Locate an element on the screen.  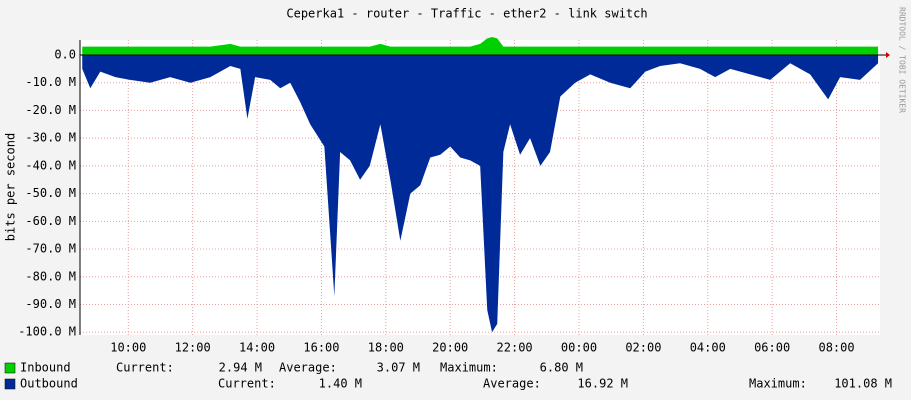
watermark: RRDTOOL / TOBI OETIKER is located at coordinates (902, 60).